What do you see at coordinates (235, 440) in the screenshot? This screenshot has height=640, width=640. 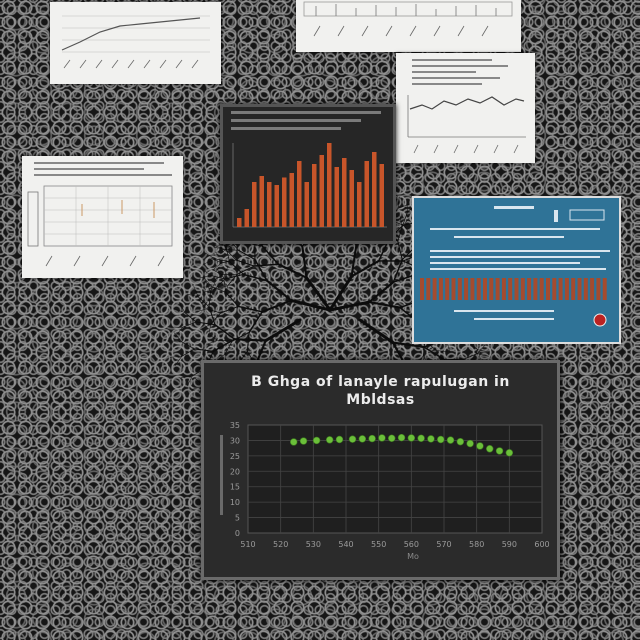 I see `y-tick-label: 30` at bounding box center [235, 440].